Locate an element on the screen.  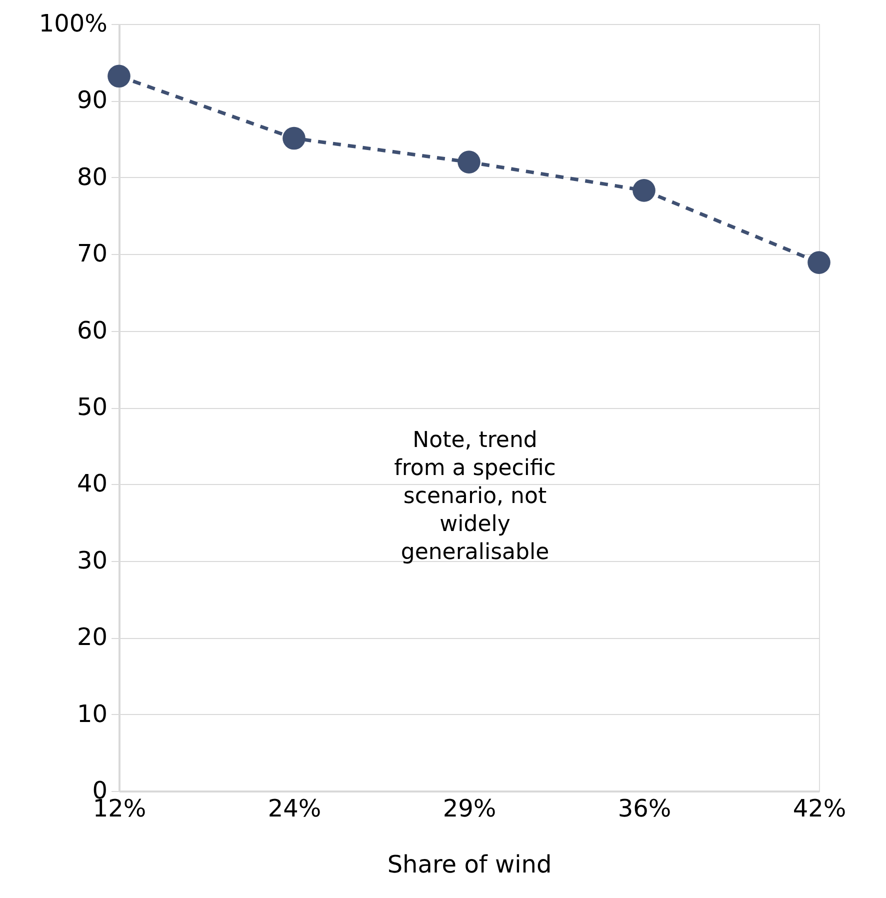
y-tick-label: 20 is located at coordinates (92, 637).